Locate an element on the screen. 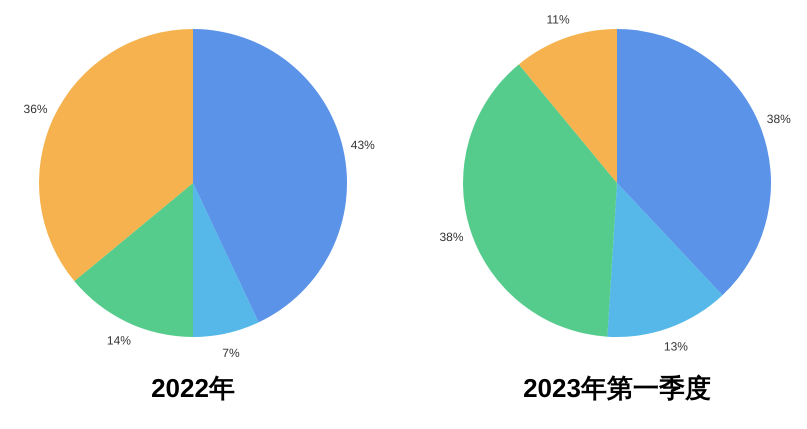 The image size is (807, 429). data-label: 43% is located at coordinates (363, 145).